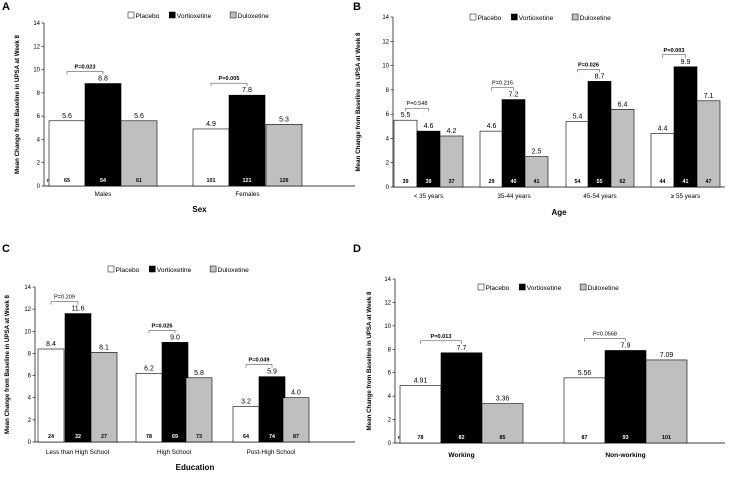  Describe the element at coordinates (162, 326) in the screenshot. I see `pvalue-label: P=0.026` at that location.